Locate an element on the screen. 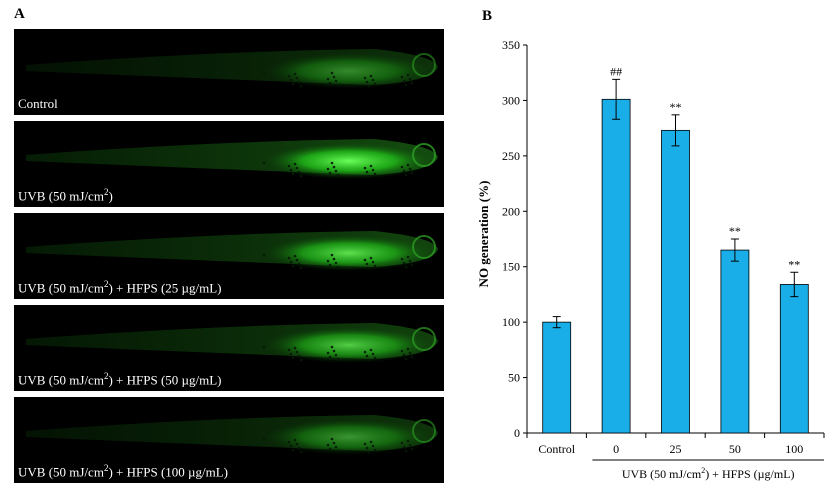 Image resolution: width=834 pixels, height=502 pixels. x-tick-label: 0 is located at coordinates (616, 449).